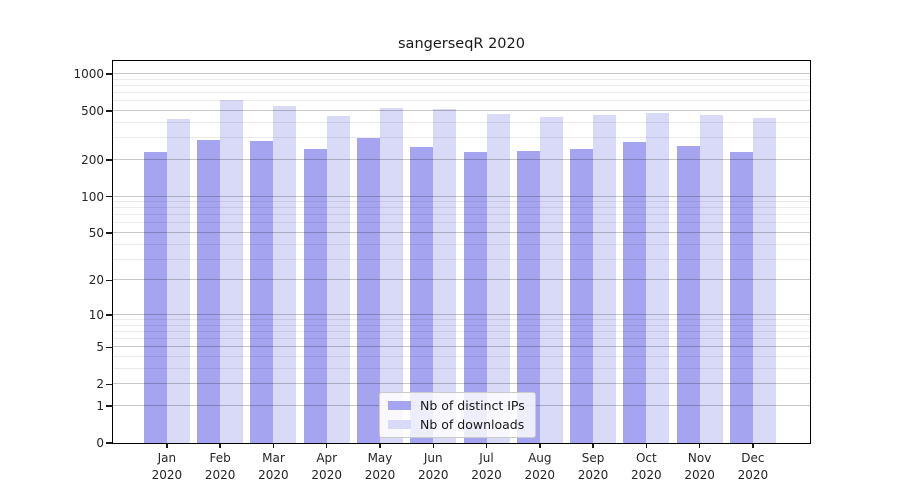  I want to click on xtick-mark-oct, so click(646, 445).